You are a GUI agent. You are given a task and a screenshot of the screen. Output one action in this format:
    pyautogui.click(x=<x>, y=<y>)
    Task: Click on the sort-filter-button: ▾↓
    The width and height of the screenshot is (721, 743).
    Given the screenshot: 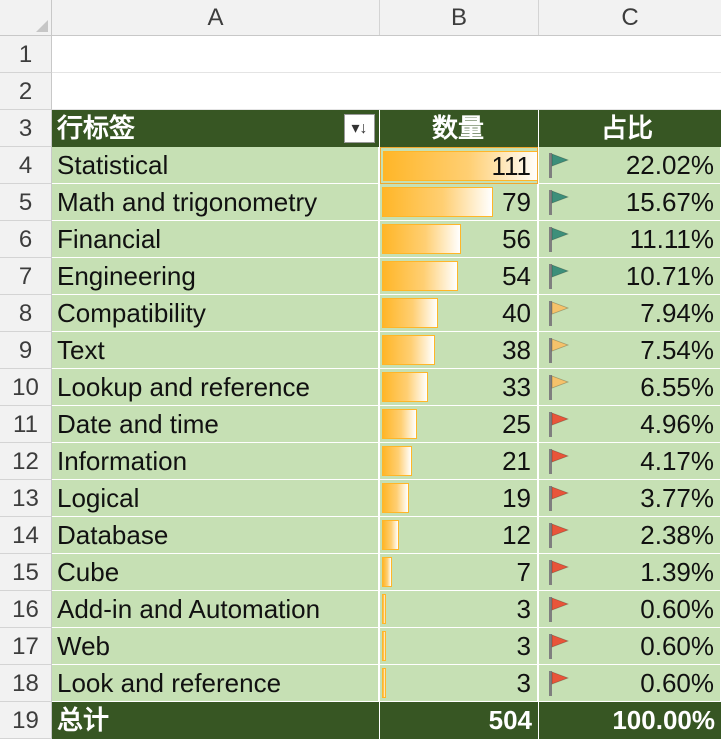 What is the action you would take?
    pyautogui.click(x=359, y=128)
    